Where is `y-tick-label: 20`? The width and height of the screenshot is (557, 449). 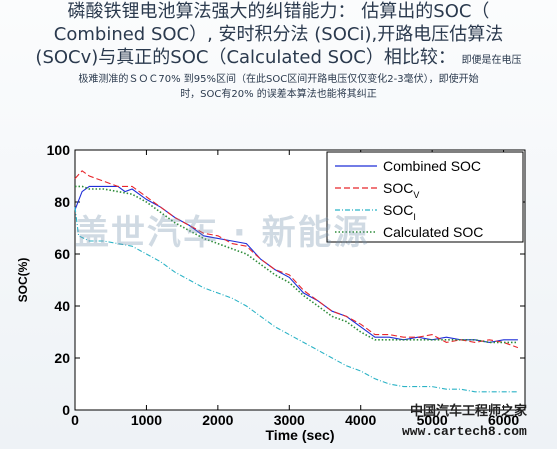
y-tick-label: 20 is located at coordinates (62, 358).